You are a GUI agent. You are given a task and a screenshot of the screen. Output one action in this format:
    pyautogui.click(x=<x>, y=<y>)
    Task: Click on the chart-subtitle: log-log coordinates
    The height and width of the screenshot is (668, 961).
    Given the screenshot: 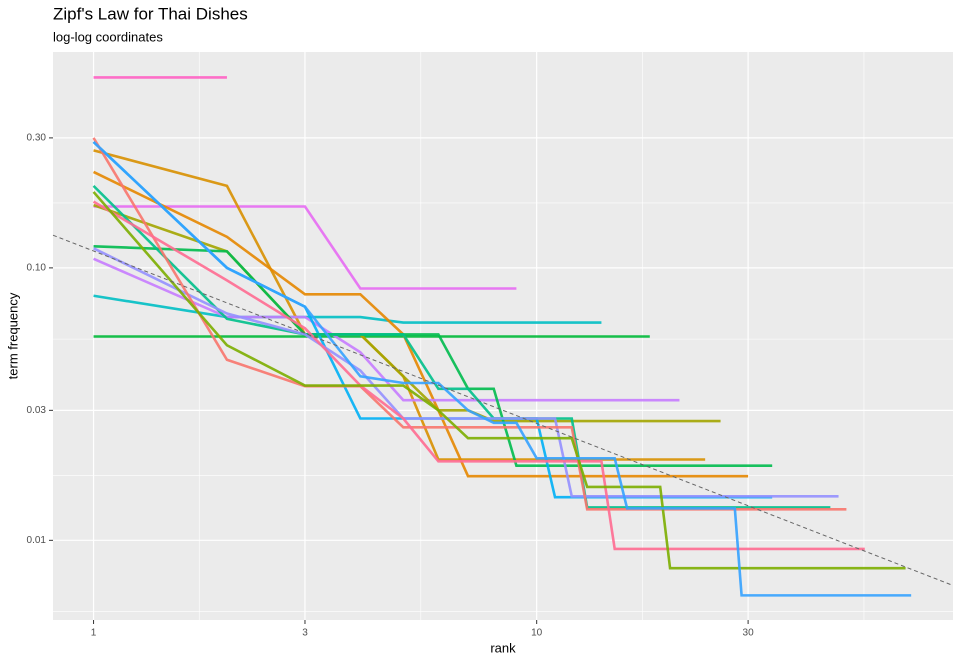 What is the action you would take?
    pyautogui.click(x=108, y=36)
    